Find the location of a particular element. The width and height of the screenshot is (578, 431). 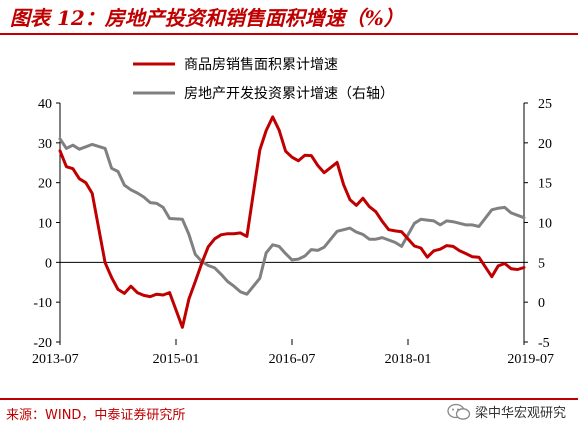

right-tick-label: -5 is located at coordinates (544, 343).